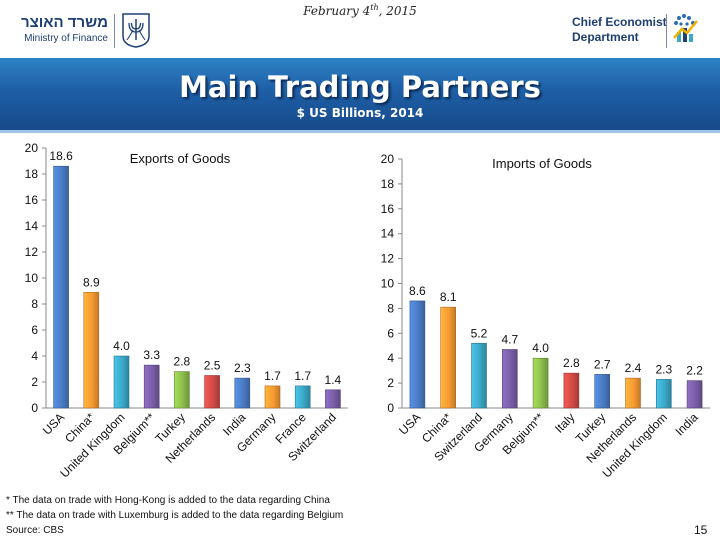  I want to click on data-label: 1.4, so click(333, 380).